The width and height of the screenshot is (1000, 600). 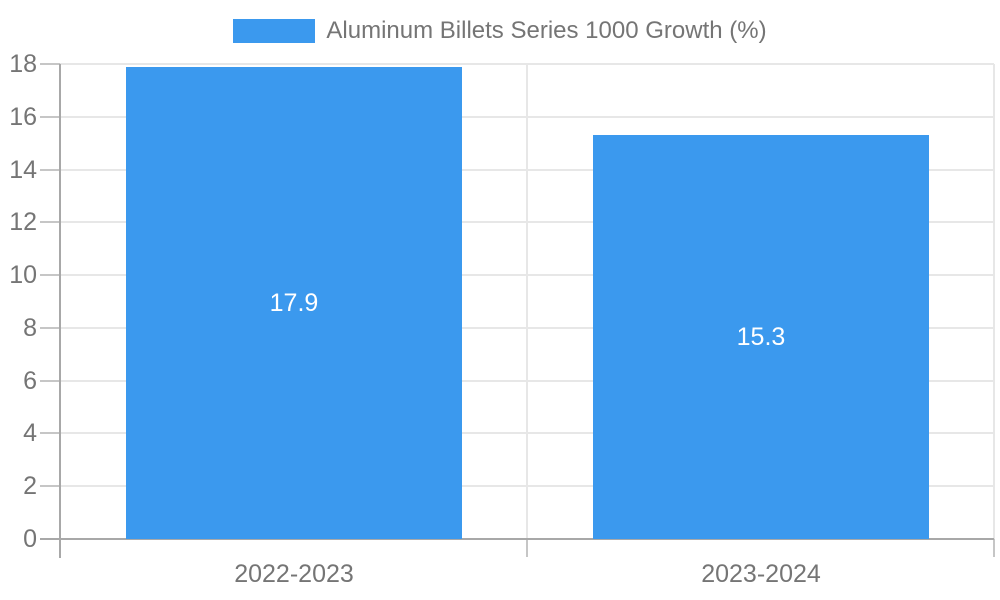 I want to click on y-axis-tick-label: 16, so click(x=23, y=117).